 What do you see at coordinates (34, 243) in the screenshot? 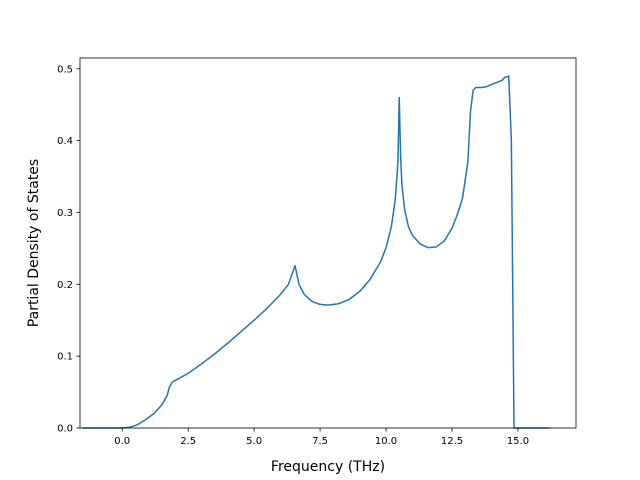
I see `y-axis-label: Partial Density of States` at bounding box center [34, 243].